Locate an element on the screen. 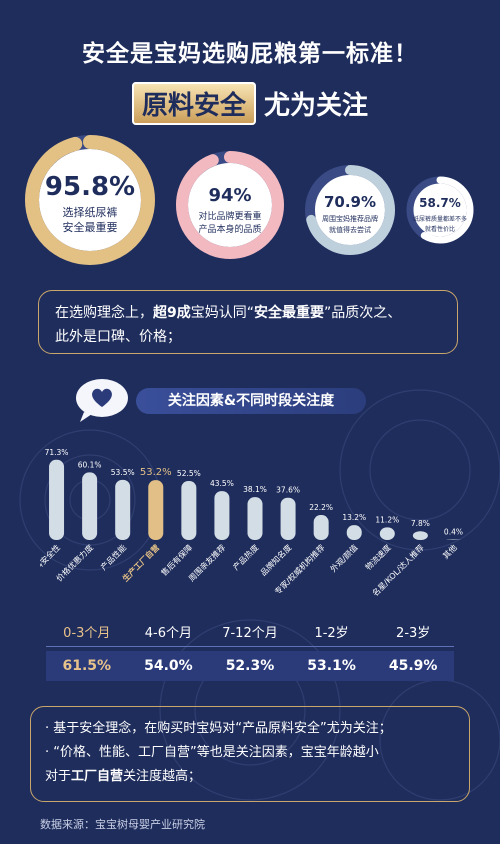 This screenshot has height=844, width=500. subheadline-rest: 尤为关注 is located at coordinates (316, 106).